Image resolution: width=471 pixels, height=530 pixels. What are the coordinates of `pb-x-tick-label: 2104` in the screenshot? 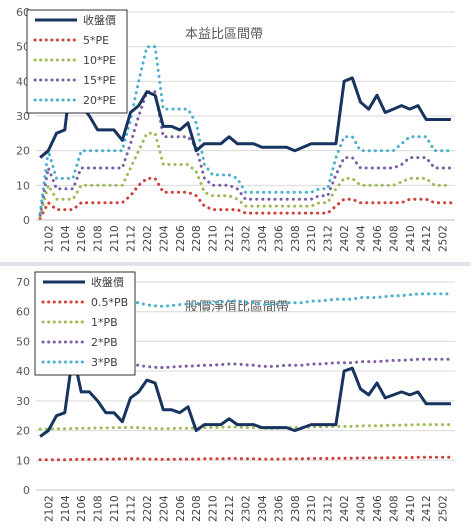 It's located at (66, 508).